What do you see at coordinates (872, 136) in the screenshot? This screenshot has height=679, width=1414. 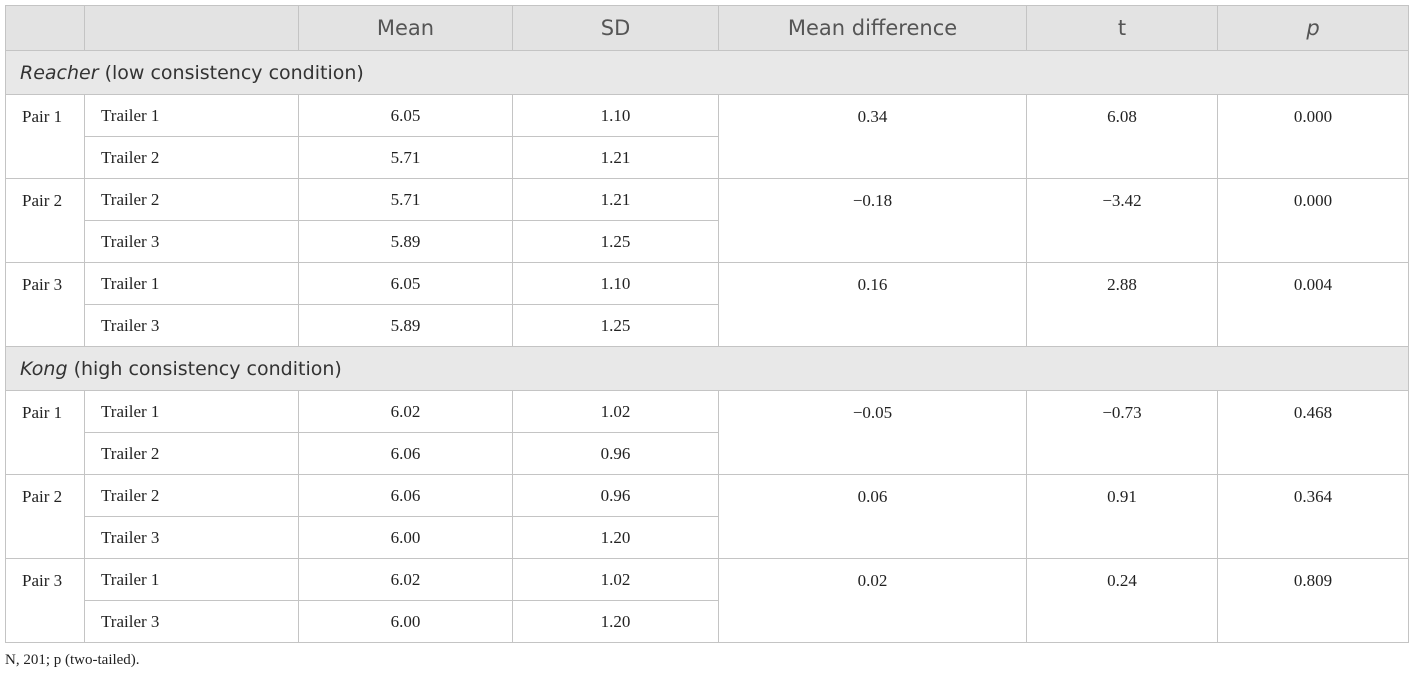 I see `mean-difference-cell: 0.34` at bounding box center [872, 136].